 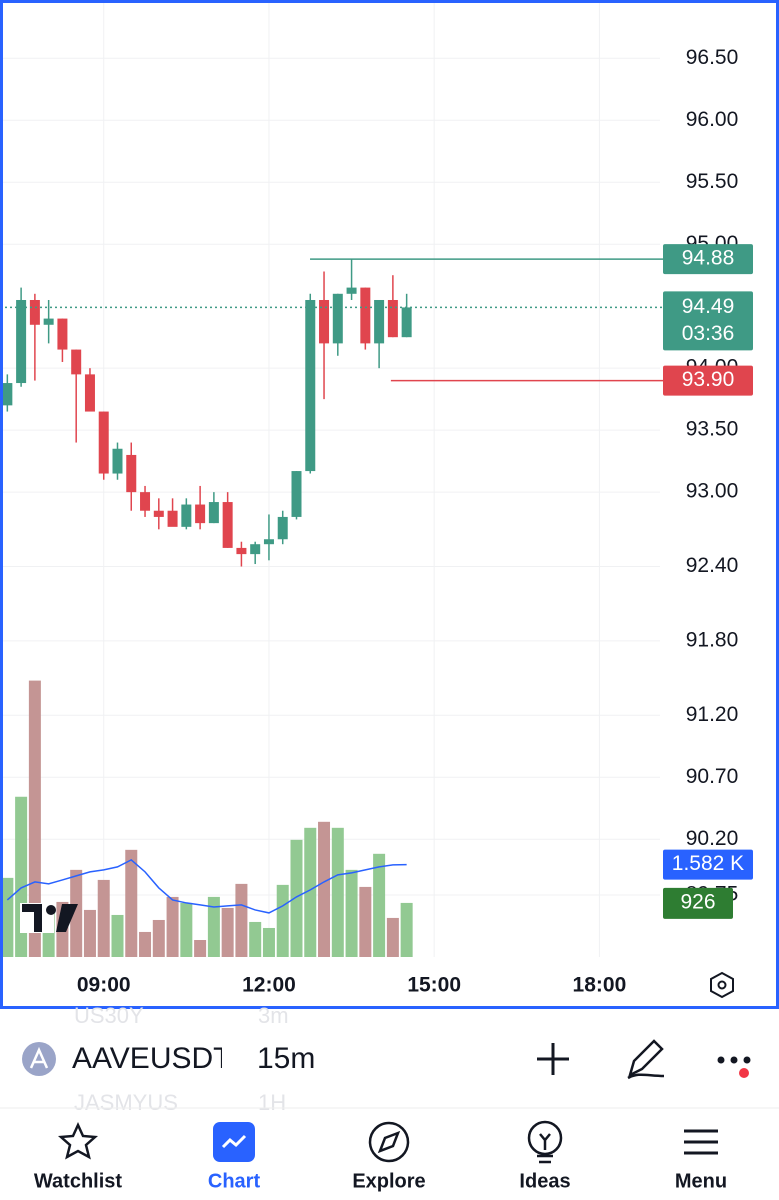 I want to click on volume-ma-line, so click(x=206, y=886).